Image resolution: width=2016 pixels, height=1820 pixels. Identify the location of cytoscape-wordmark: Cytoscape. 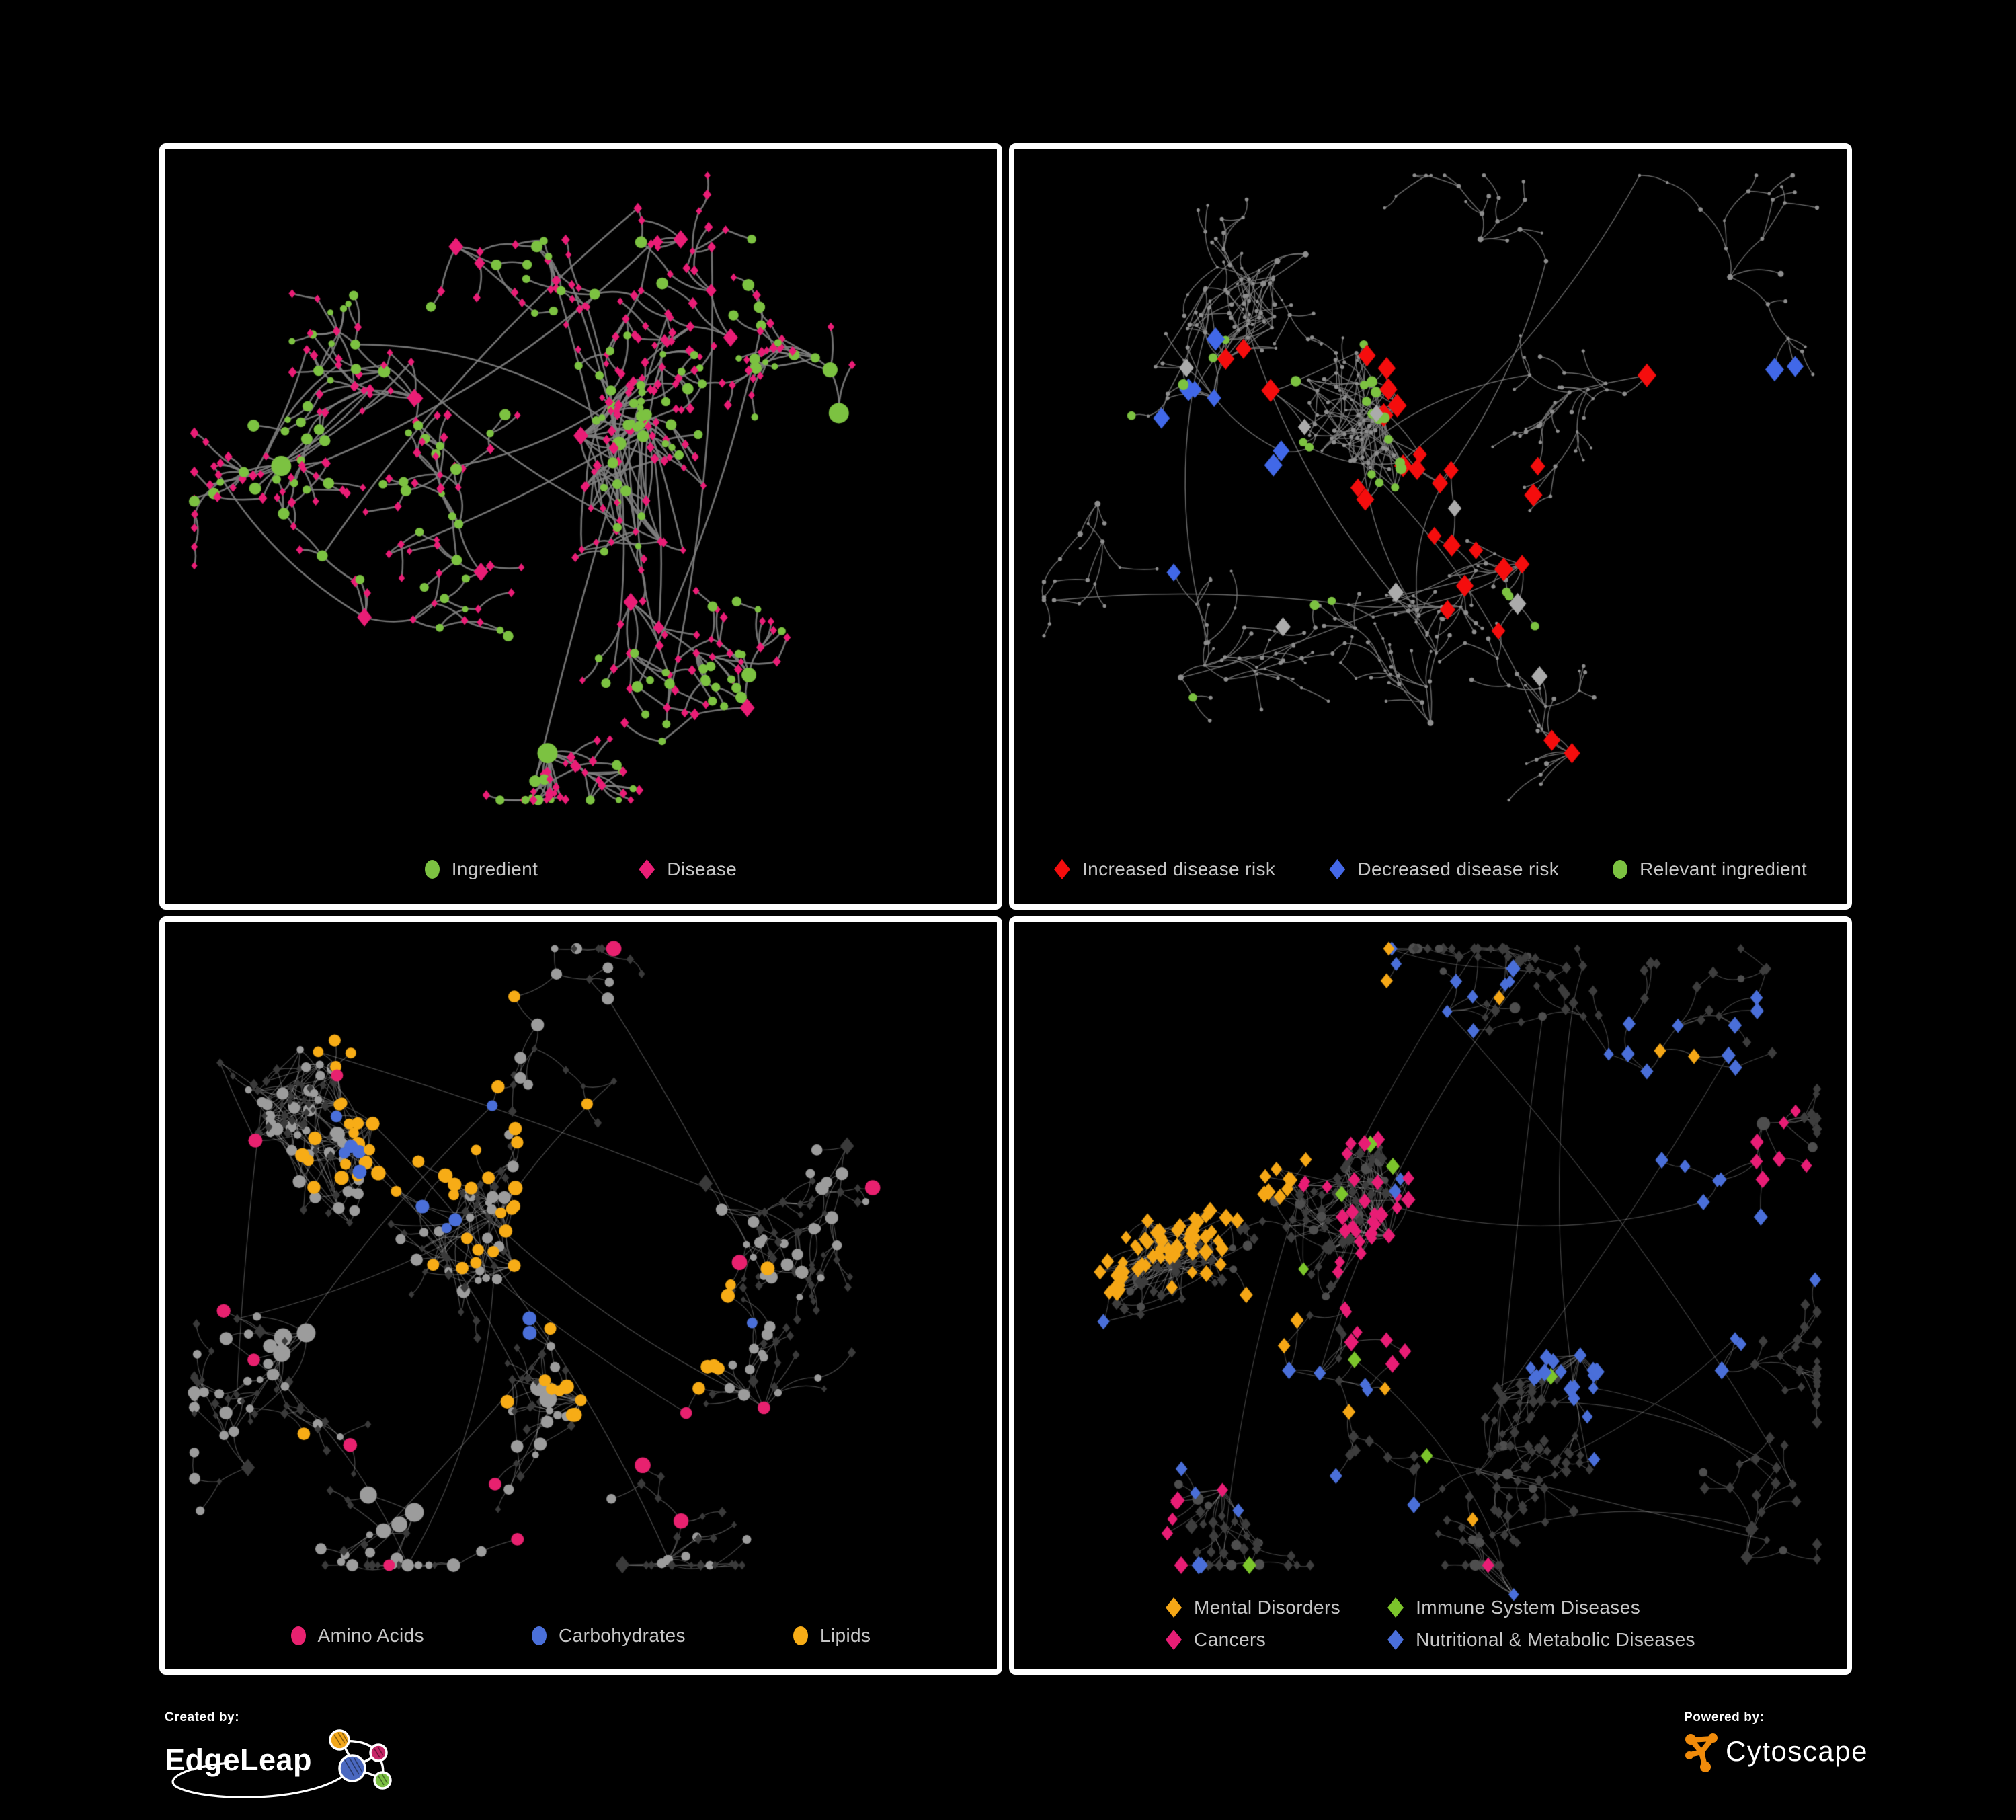
(1797, 1751).